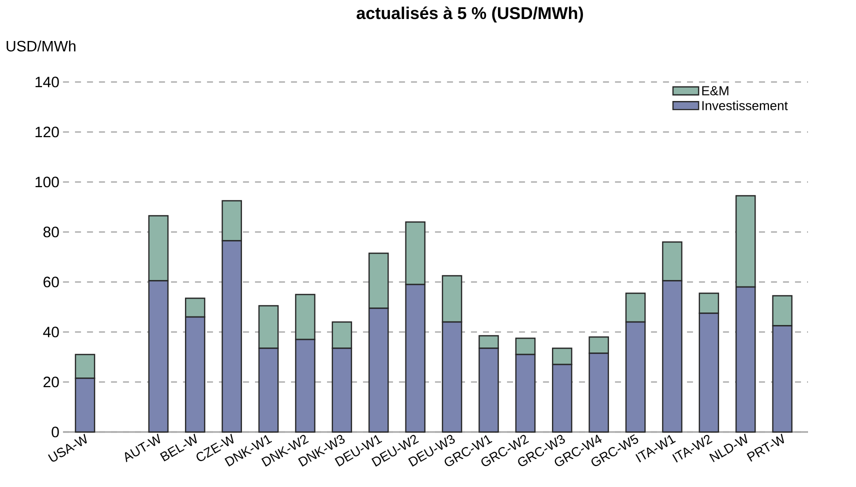 This screenshot has height=487, width=856. I want to click on y-tick-label: 20, so click(51, 382).